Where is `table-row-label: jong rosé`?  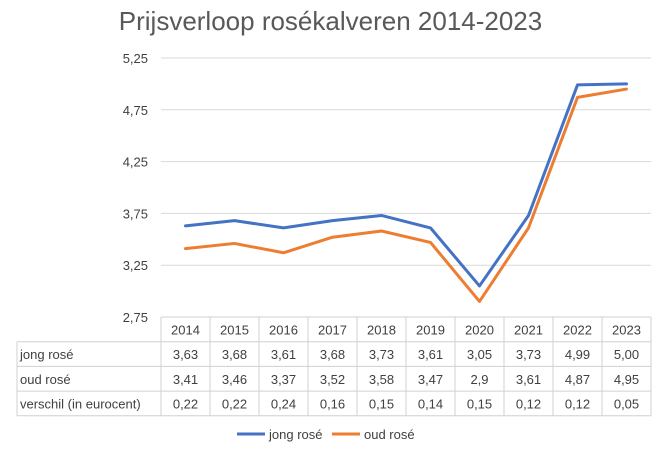
table-row-label: jong rosé is located at coordinates (46, 354).